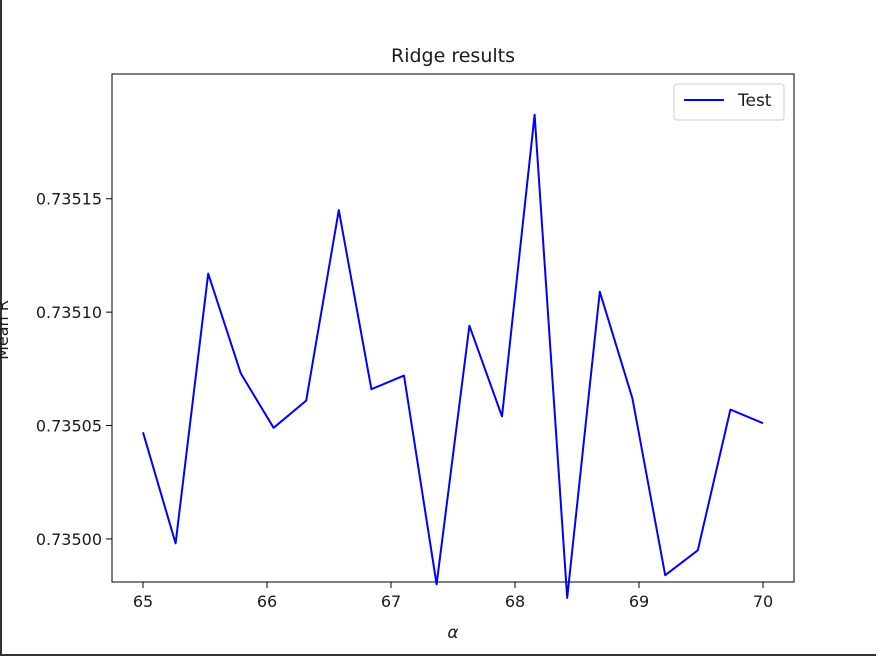  What do you see at coordinates (515, 601) in the screenshot?
I see `x-tick-label: 68` at bounding box center [515, 601].